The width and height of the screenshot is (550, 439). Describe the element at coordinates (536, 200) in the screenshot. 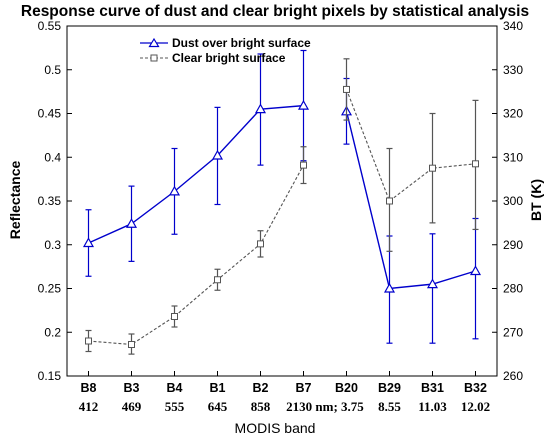

I see `y2-axis-label: BT (K)` at that location.